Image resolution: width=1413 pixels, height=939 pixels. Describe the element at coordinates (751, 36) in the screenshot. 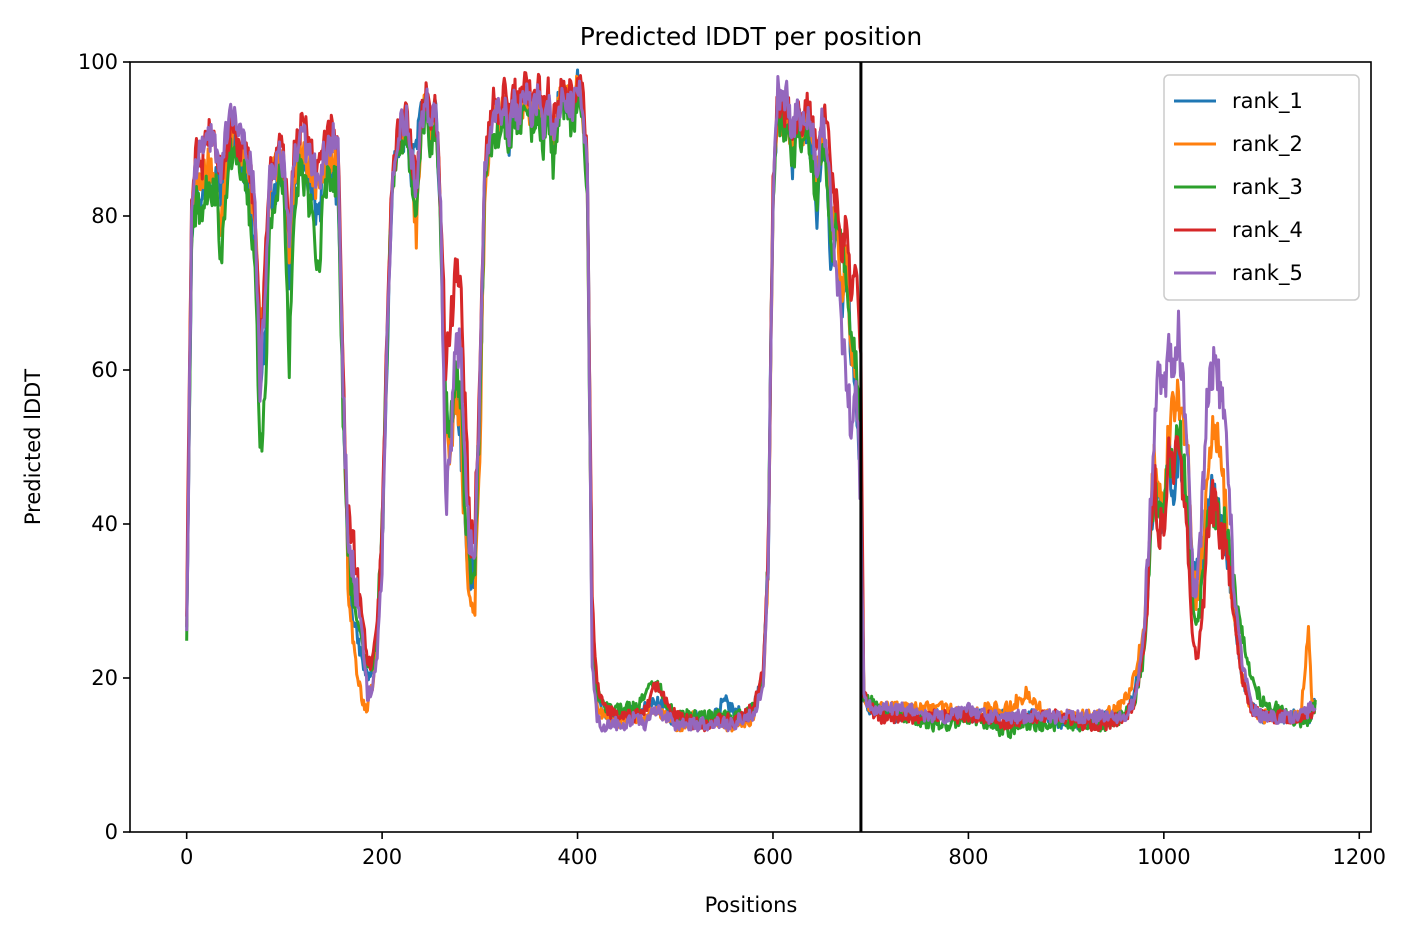

I see `chart-title: Predicted lDDT per position` at that location.